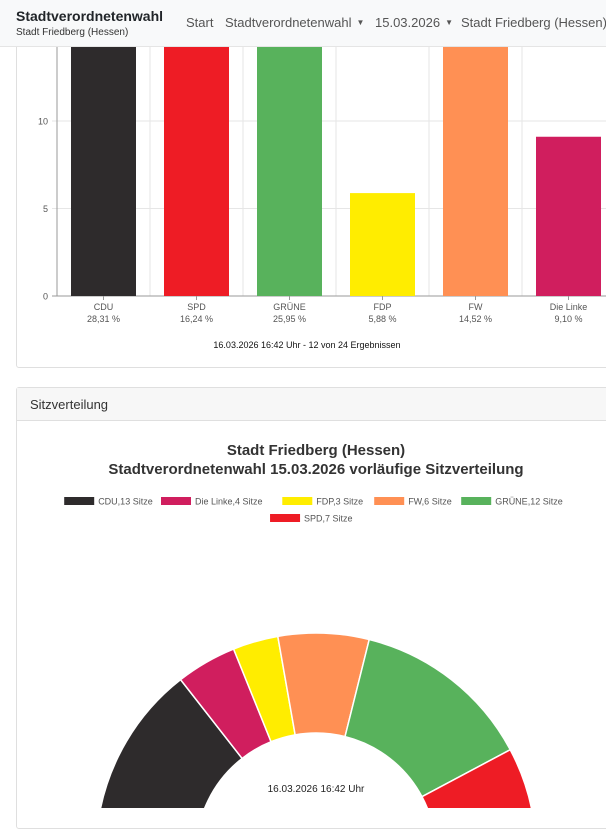  I want to click on legend-label: Die Linke,4 Sitze, so click(229, 502).